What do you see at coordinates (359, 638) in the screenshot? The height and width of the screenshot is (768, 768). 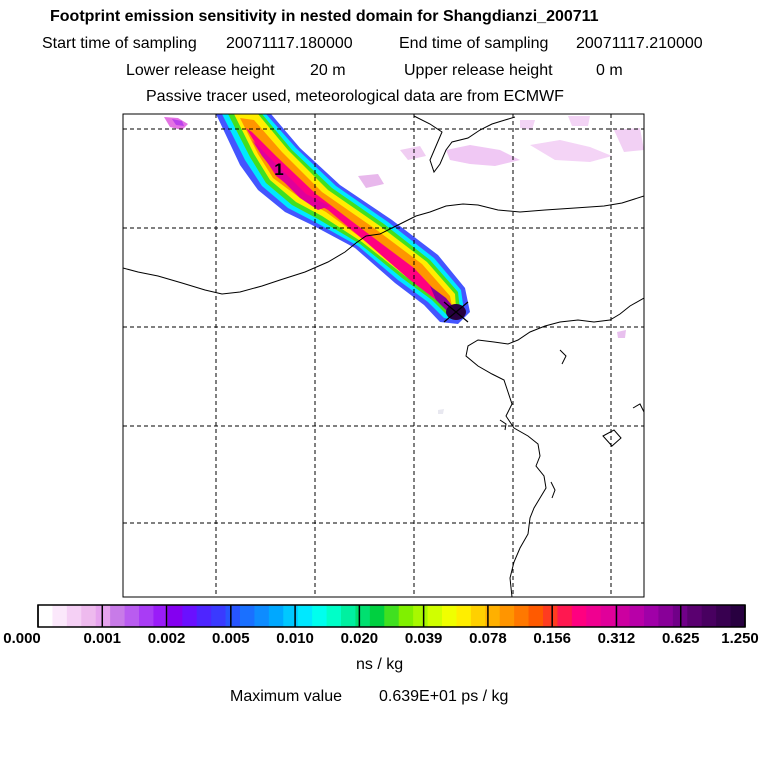 I see `colorbar-tick-label: 0.020` at bounding box center [359, 638].